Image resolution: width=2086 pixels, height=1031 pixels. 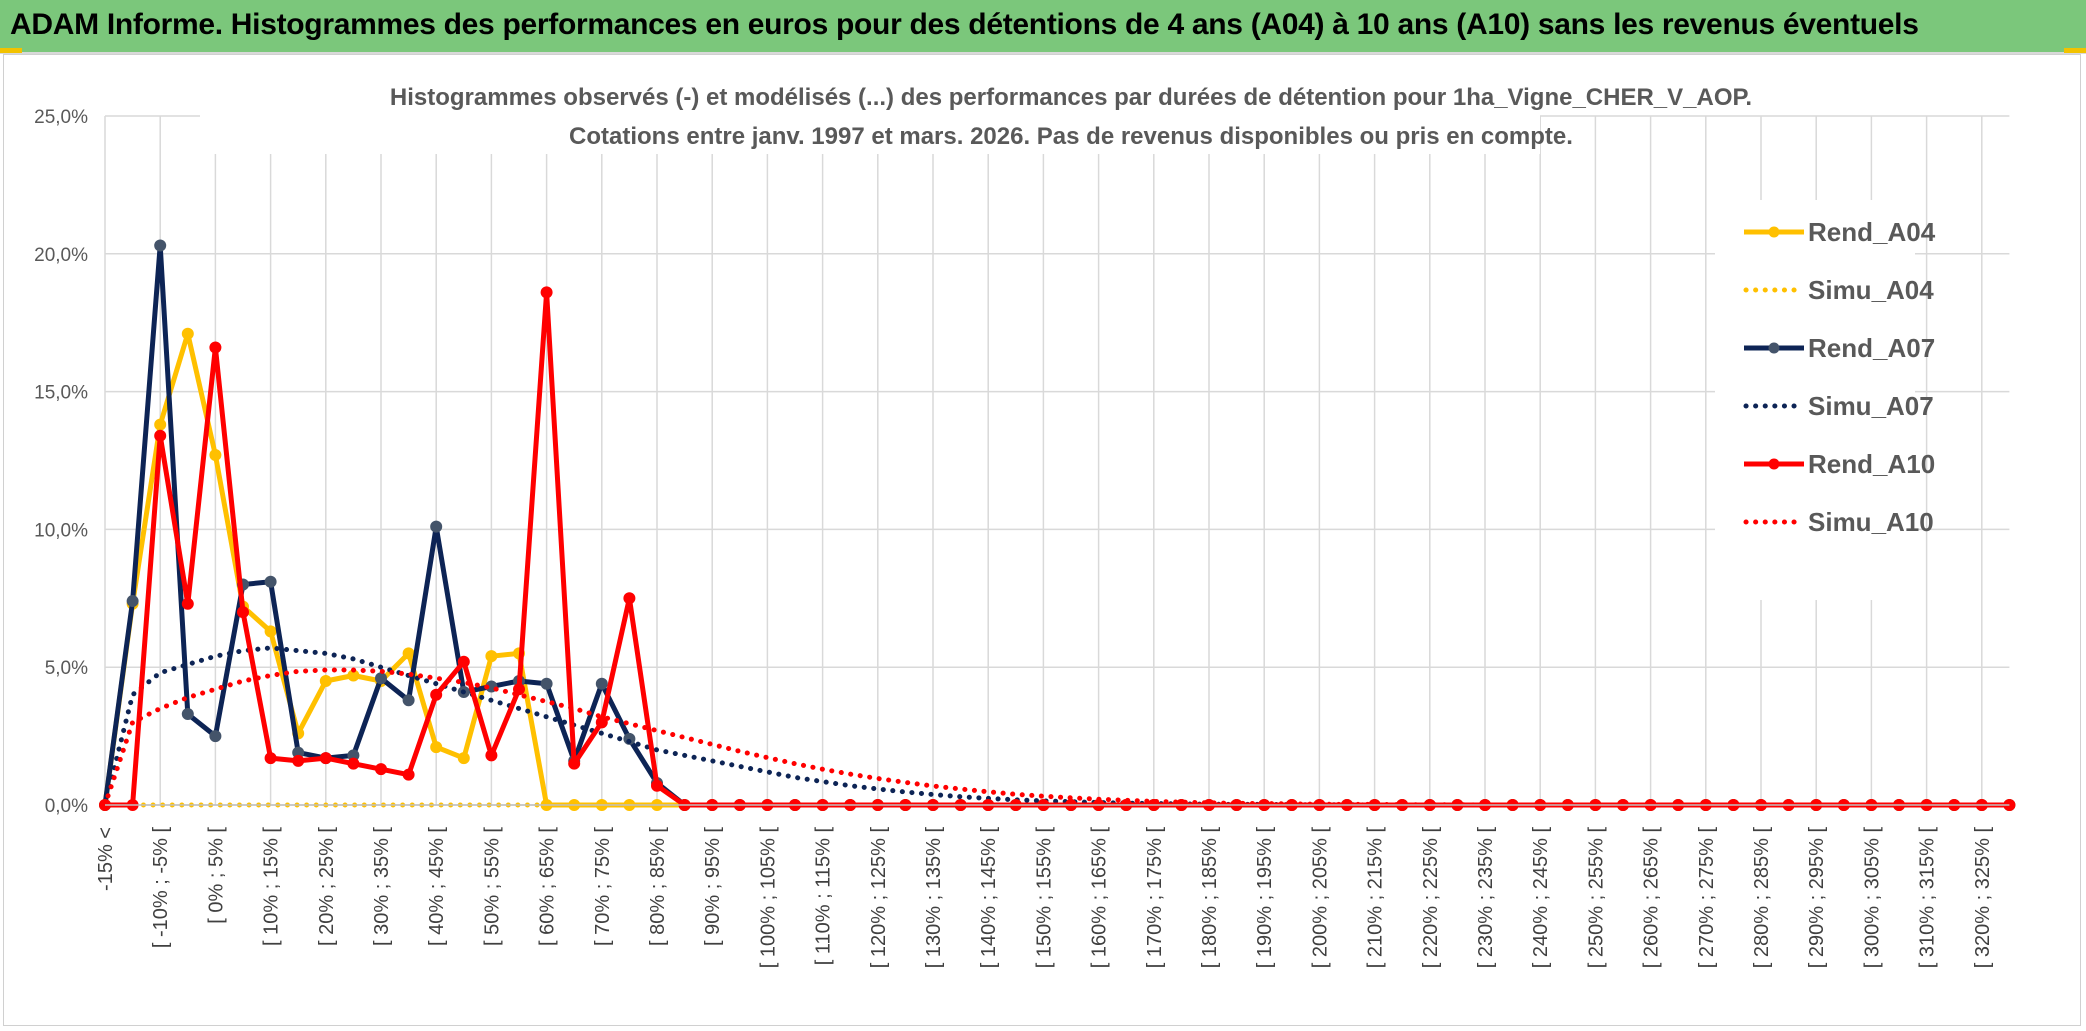 What do you see at coordinates (713, 886) in the screenshot?
I see `x-tick-label: [ 90% ; 95% [` at bounding box center [713, 886].